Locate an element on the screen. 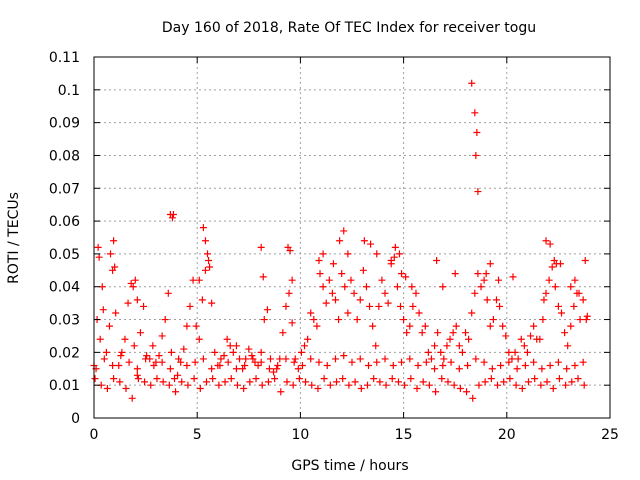 This screenshot has height=480, width=640. y-tick-label: 0.08 is located at coordinates (64, 156).